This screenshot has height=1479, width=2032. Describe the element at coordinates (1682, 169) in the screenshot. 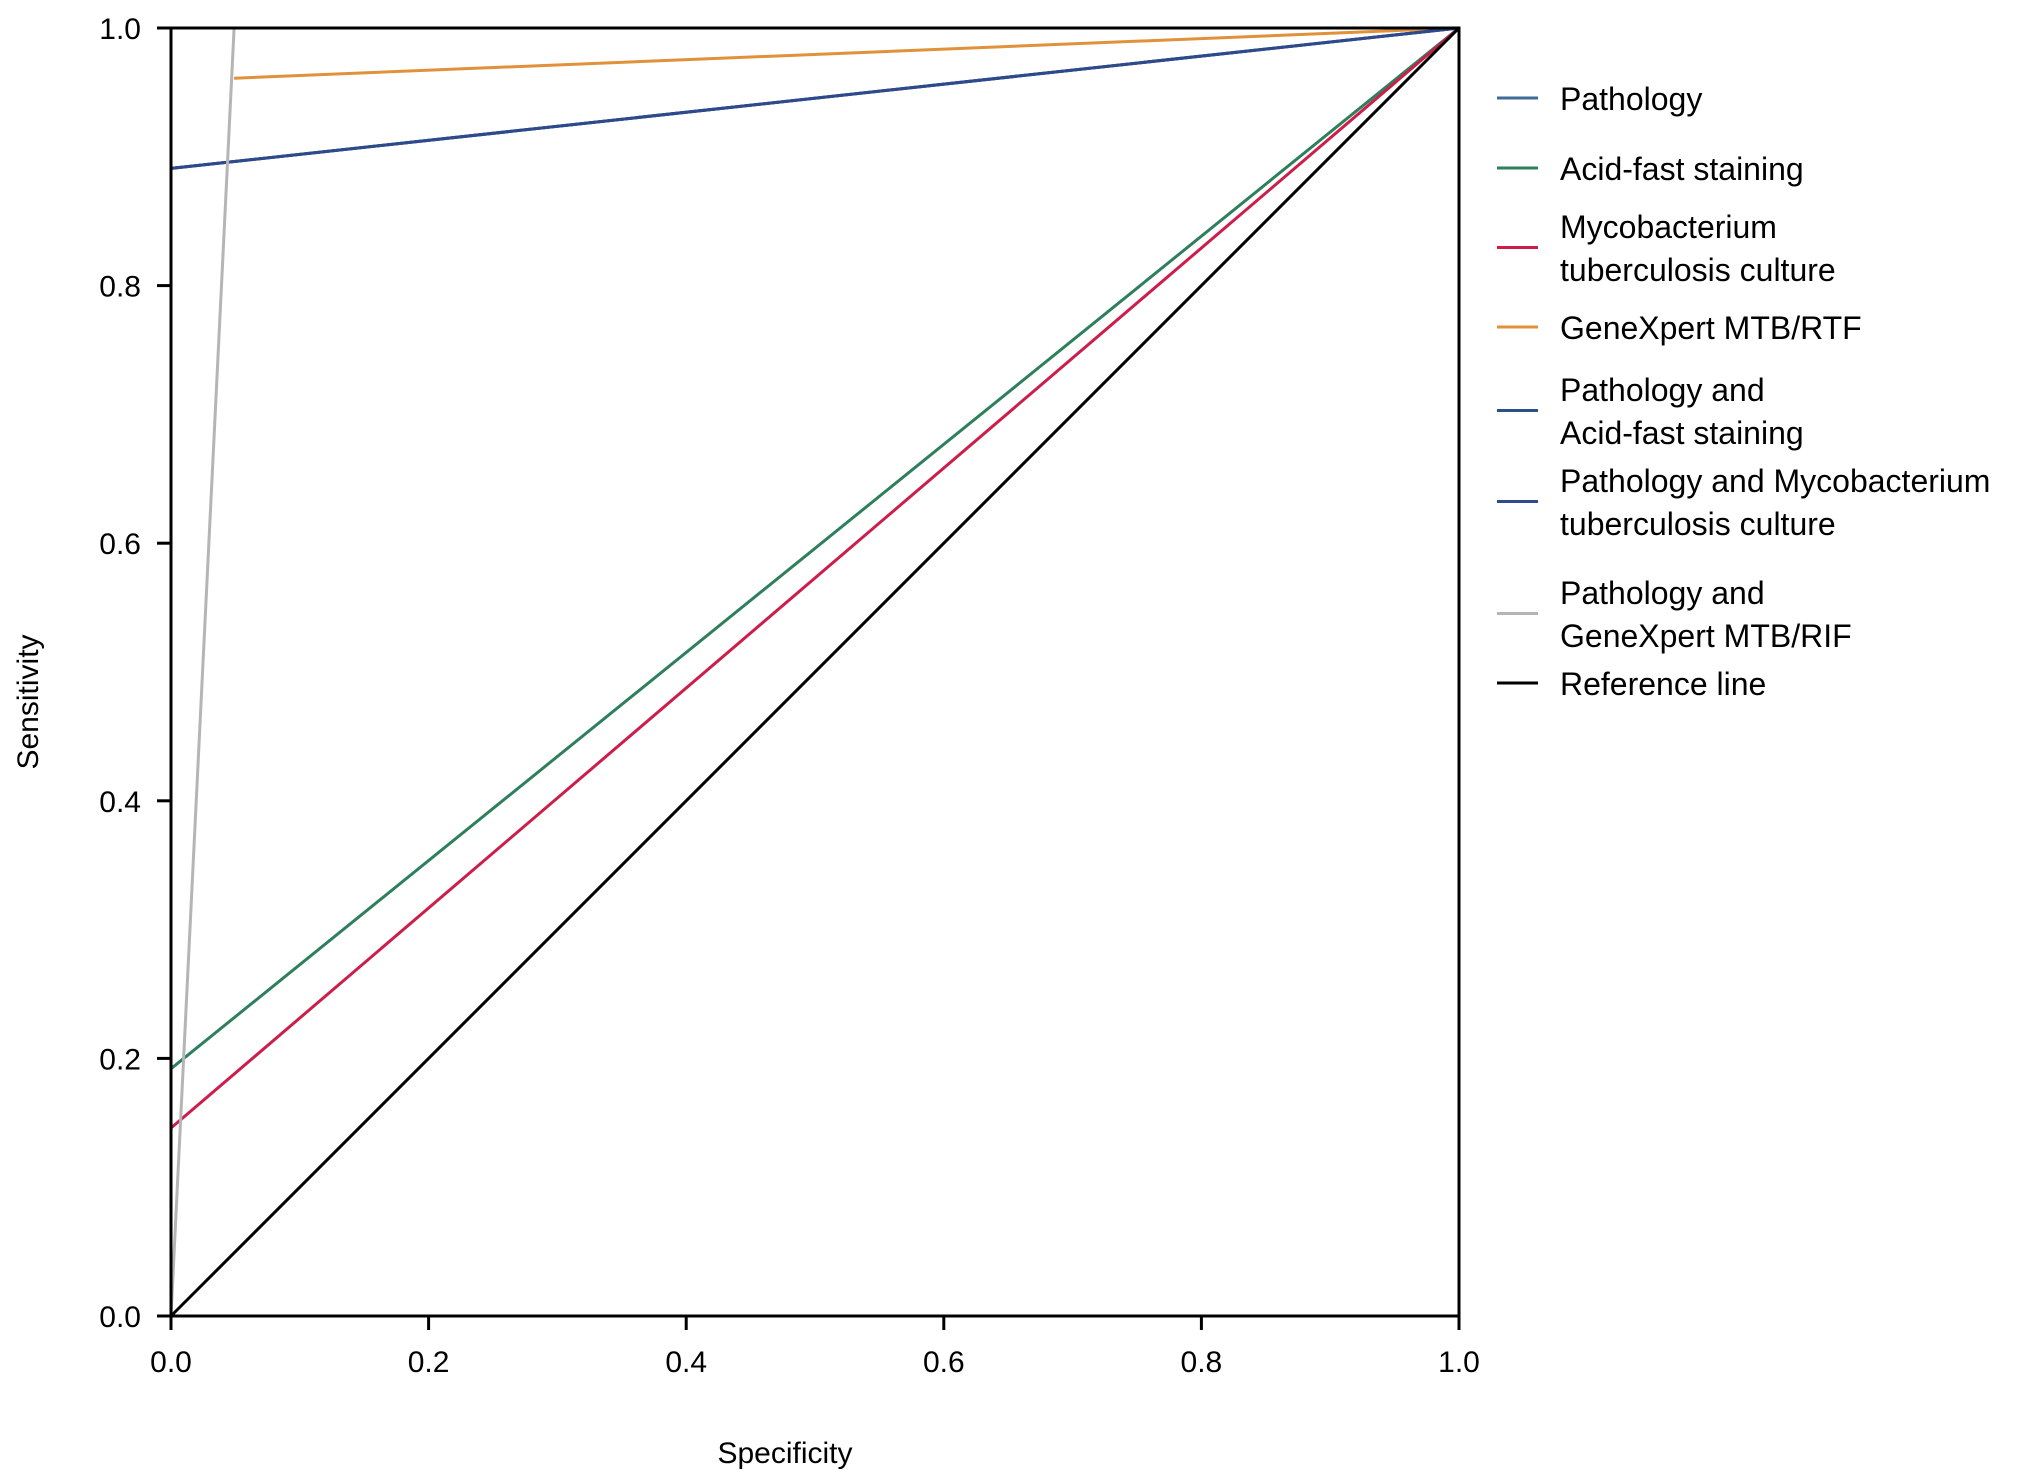

I see `legend-label-1: Acid-fast staining` at that location.